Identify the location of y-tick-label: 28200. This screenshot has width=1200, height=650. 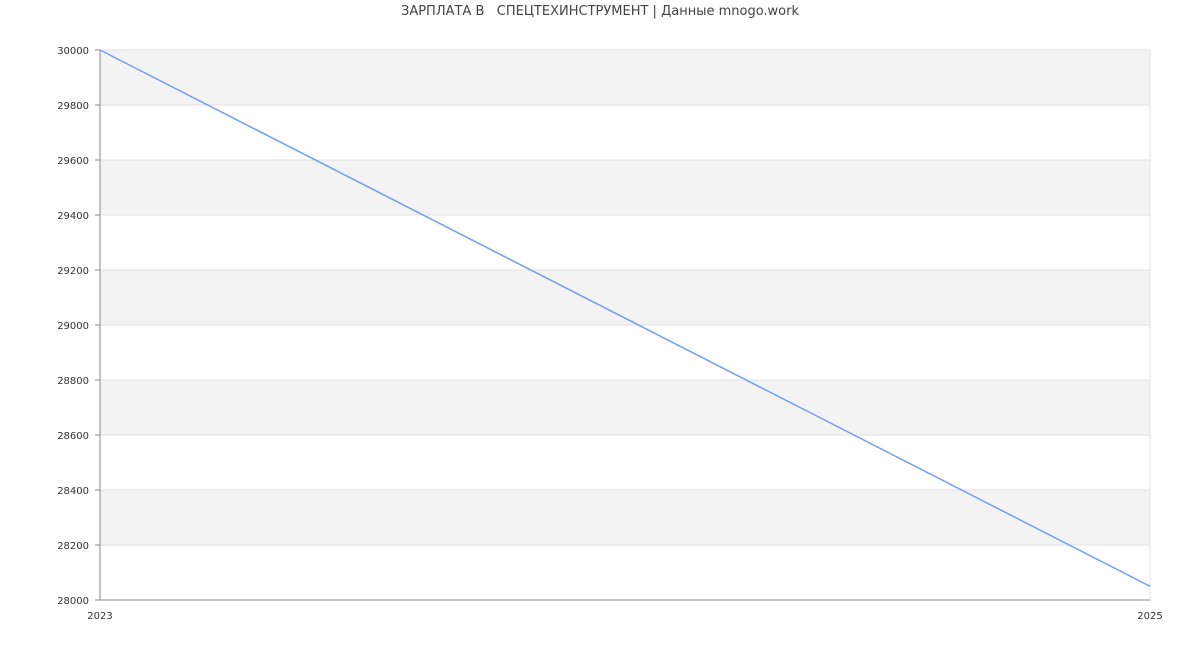
(73, 546).